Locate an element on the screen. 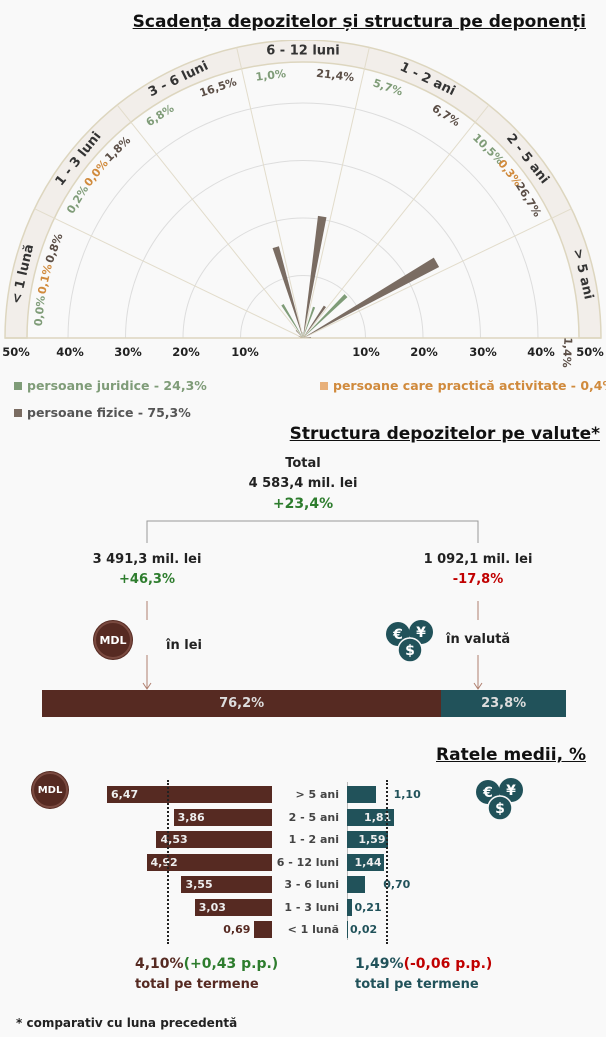 The width and height of the screenshot is (606, 1037). footnote-star: * is located at coordinates (19, 1023).